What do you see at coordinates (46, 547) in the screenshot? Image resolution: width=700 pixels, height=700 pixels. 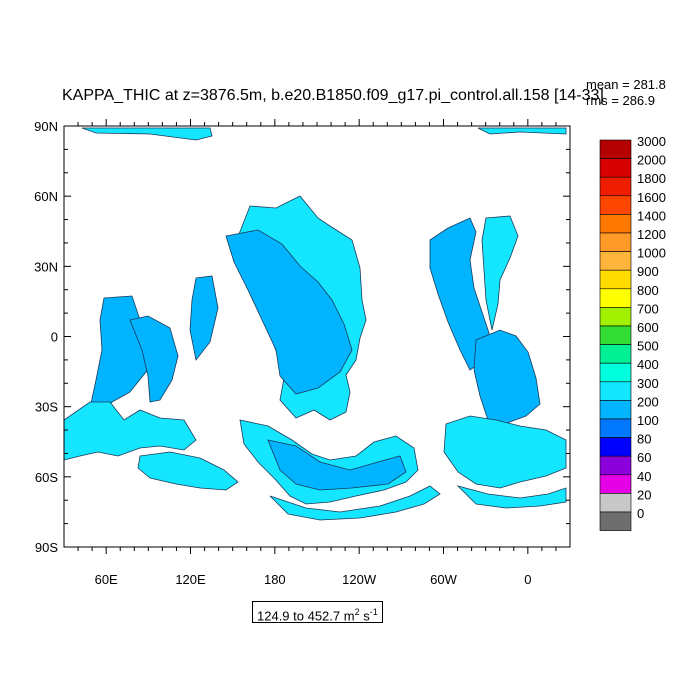 I see `y-tick-label: 90S` at bounding box center [46, 547].